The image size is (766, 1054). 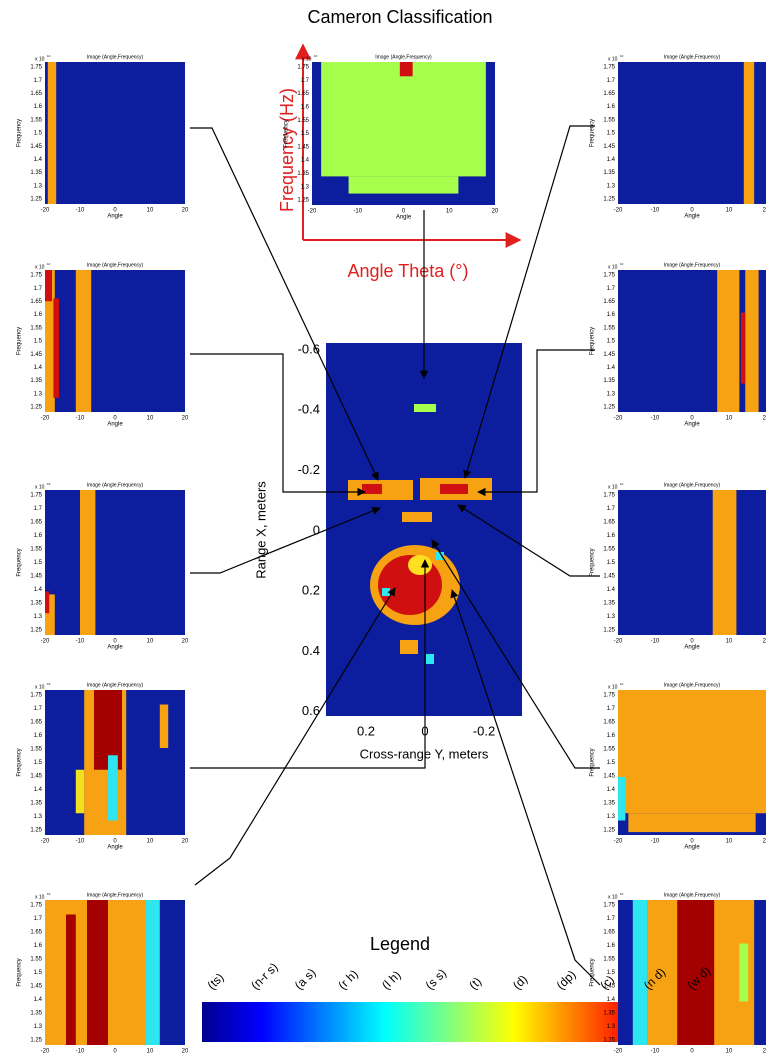 What do you see at coordinates (424, 753) in the screenshot?
I see `center-x-label: Cross-range Y, meters` at bounding box center [424, 753].